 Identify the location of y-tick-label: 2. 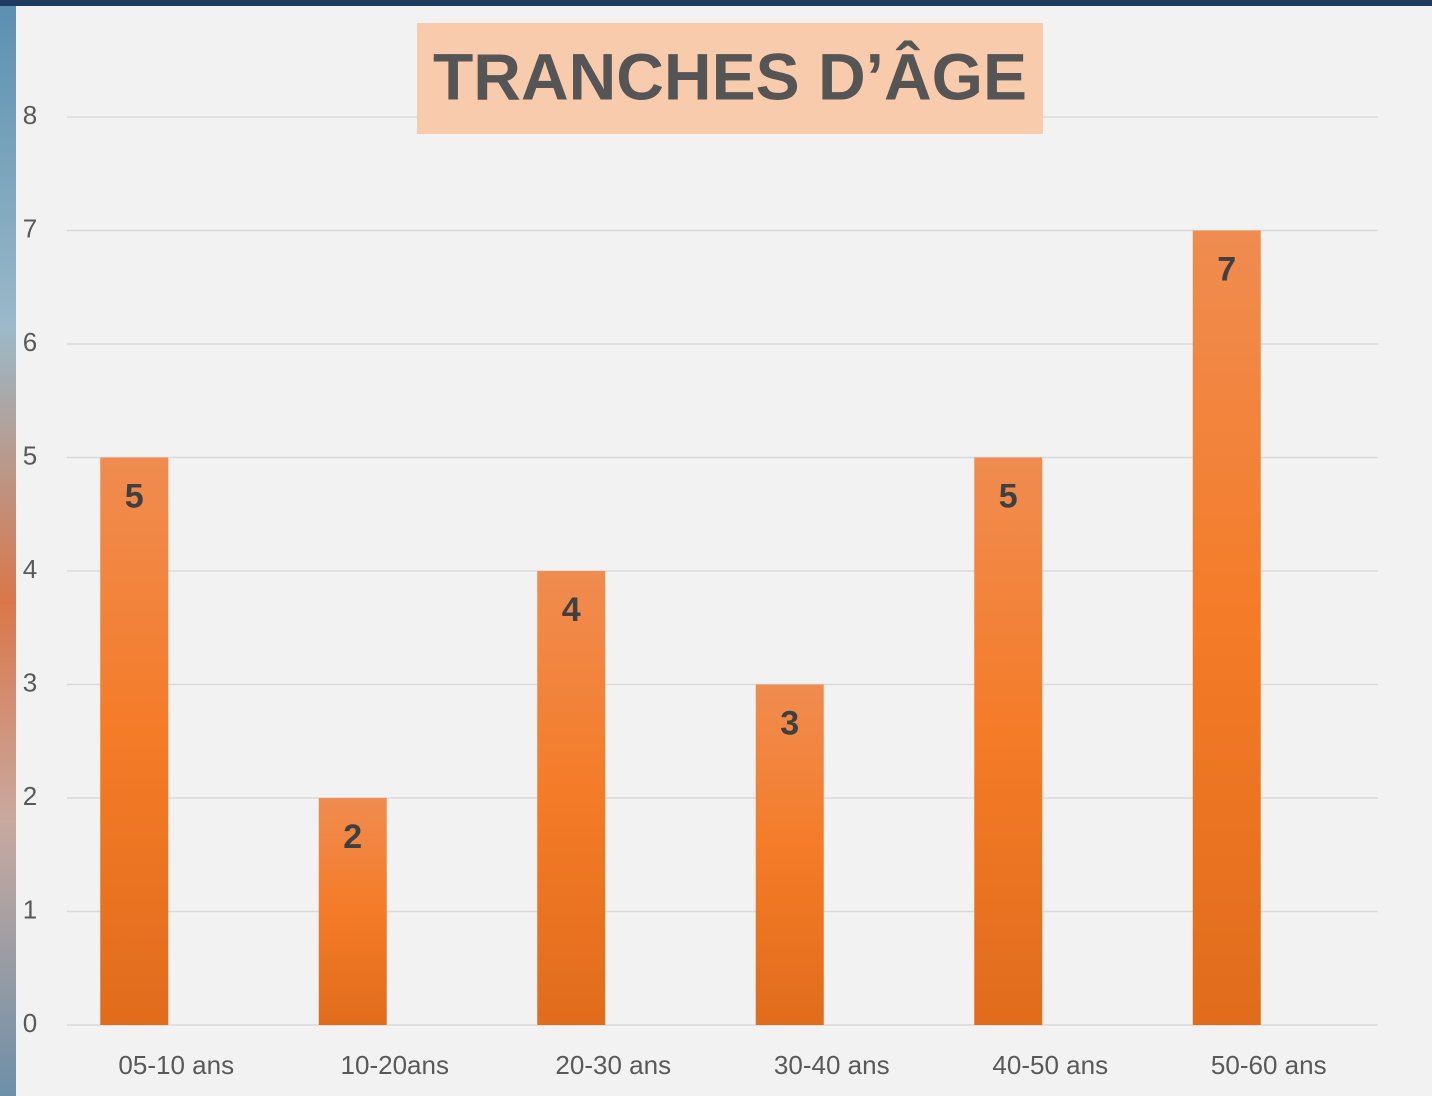
(30, 796).